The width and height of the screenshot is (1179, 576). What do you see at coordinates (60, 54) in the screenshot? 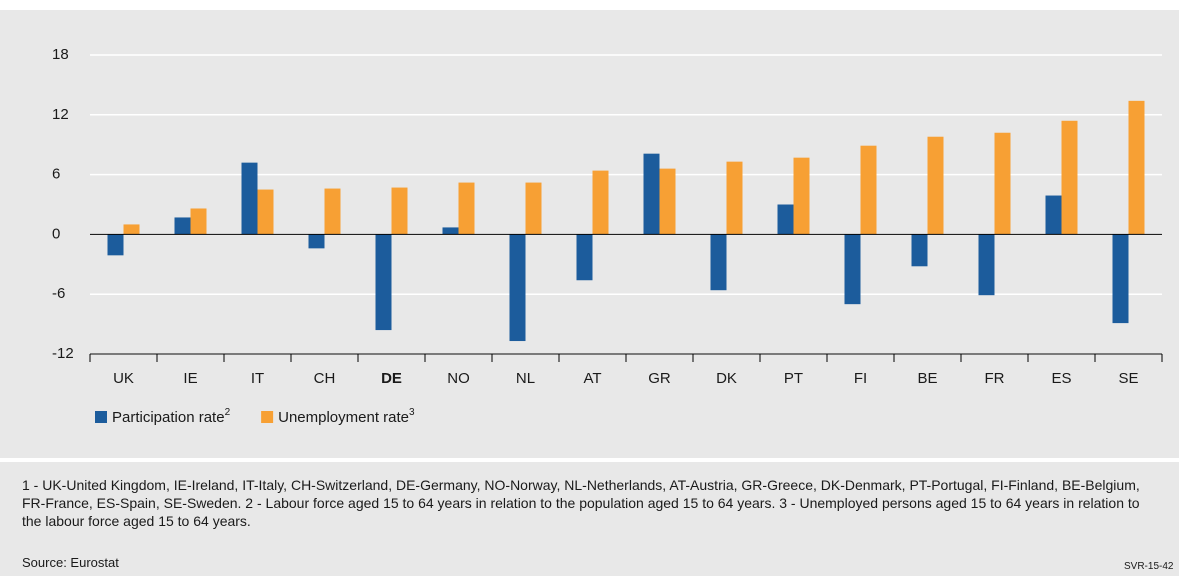
I see `y-tick-label: 18` at bounding box center [60, 54].